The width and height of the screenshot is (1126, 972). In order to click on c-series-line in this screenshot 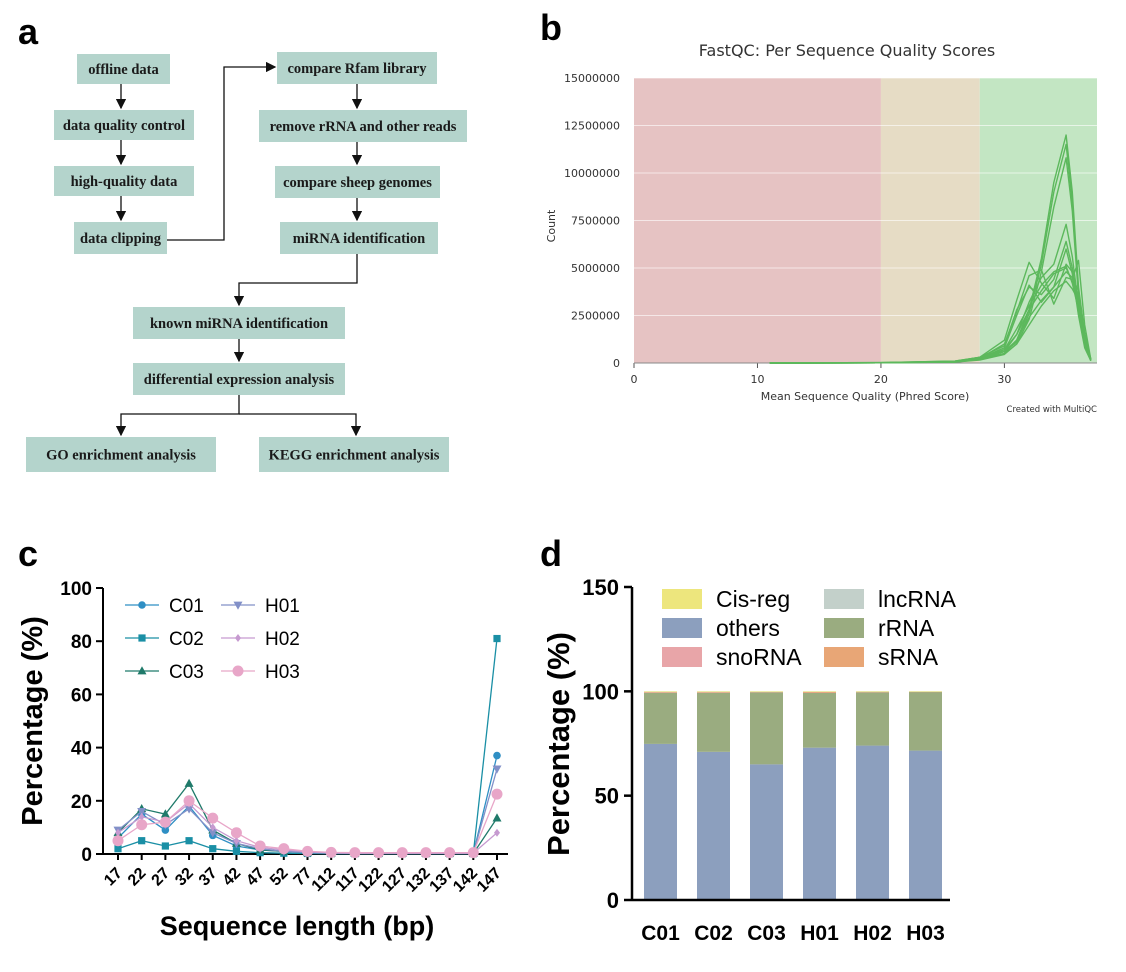, I will do `click(307, 805)`.